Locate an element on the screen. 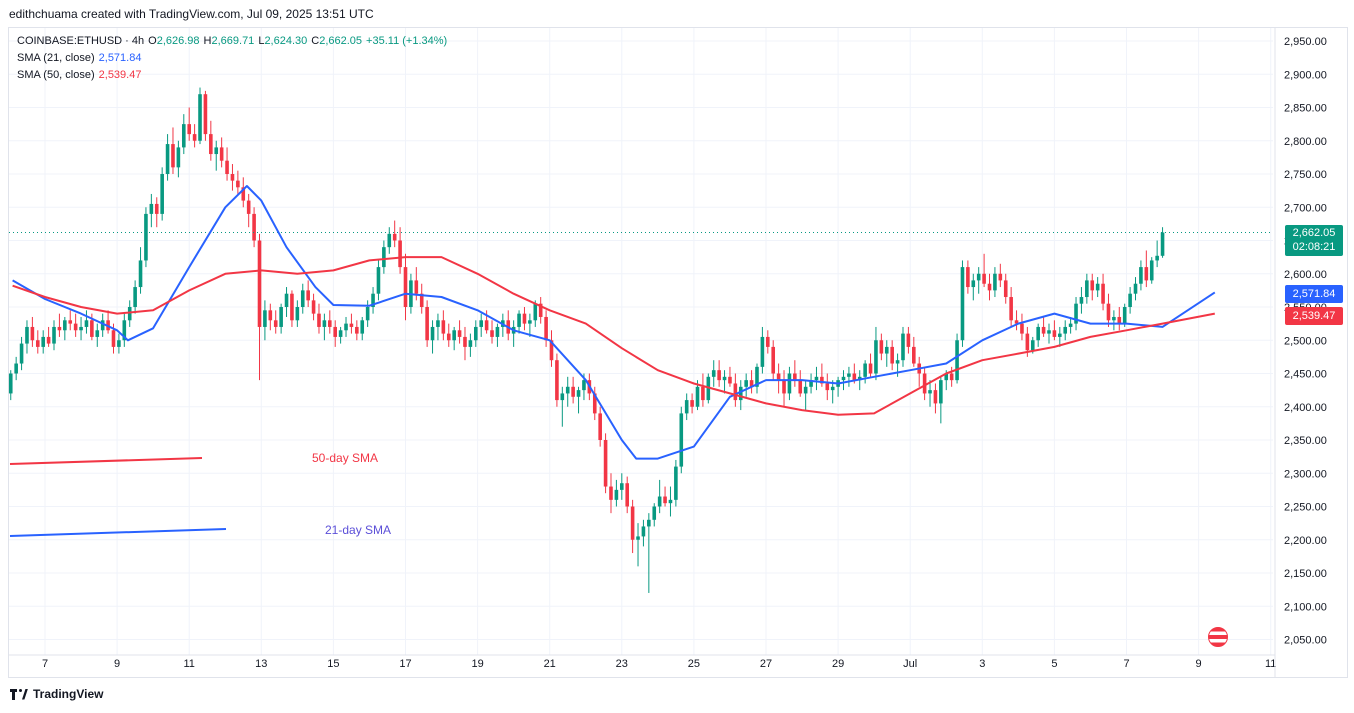 The height and width of the screenshot is (713, 1354). sma50-legend-label: SMA (50, close) is located at coordinates (56, 75).